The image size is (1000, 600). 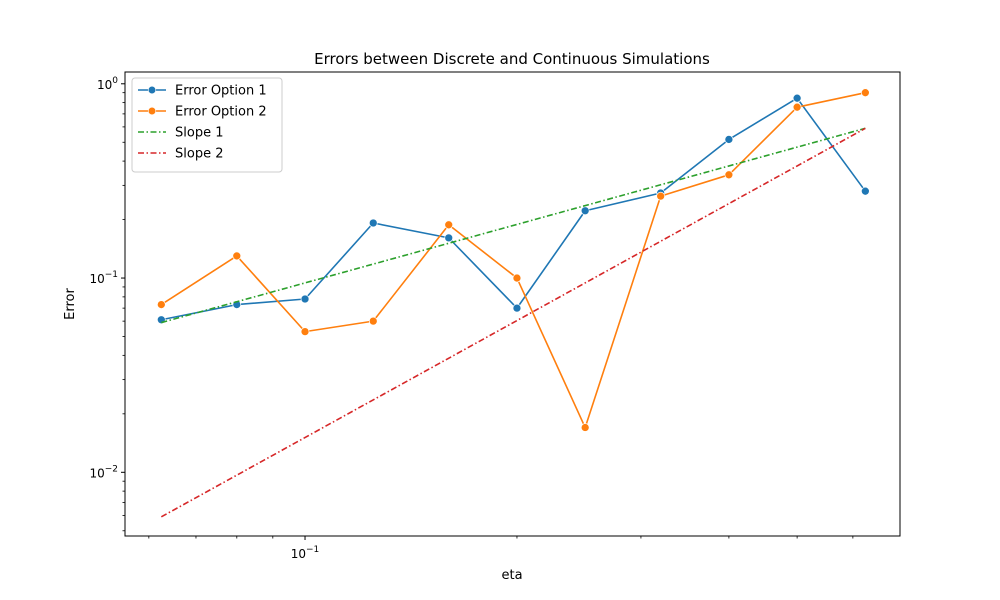 I want to click on x-axis-label: eta, so click(x=511, y=575).